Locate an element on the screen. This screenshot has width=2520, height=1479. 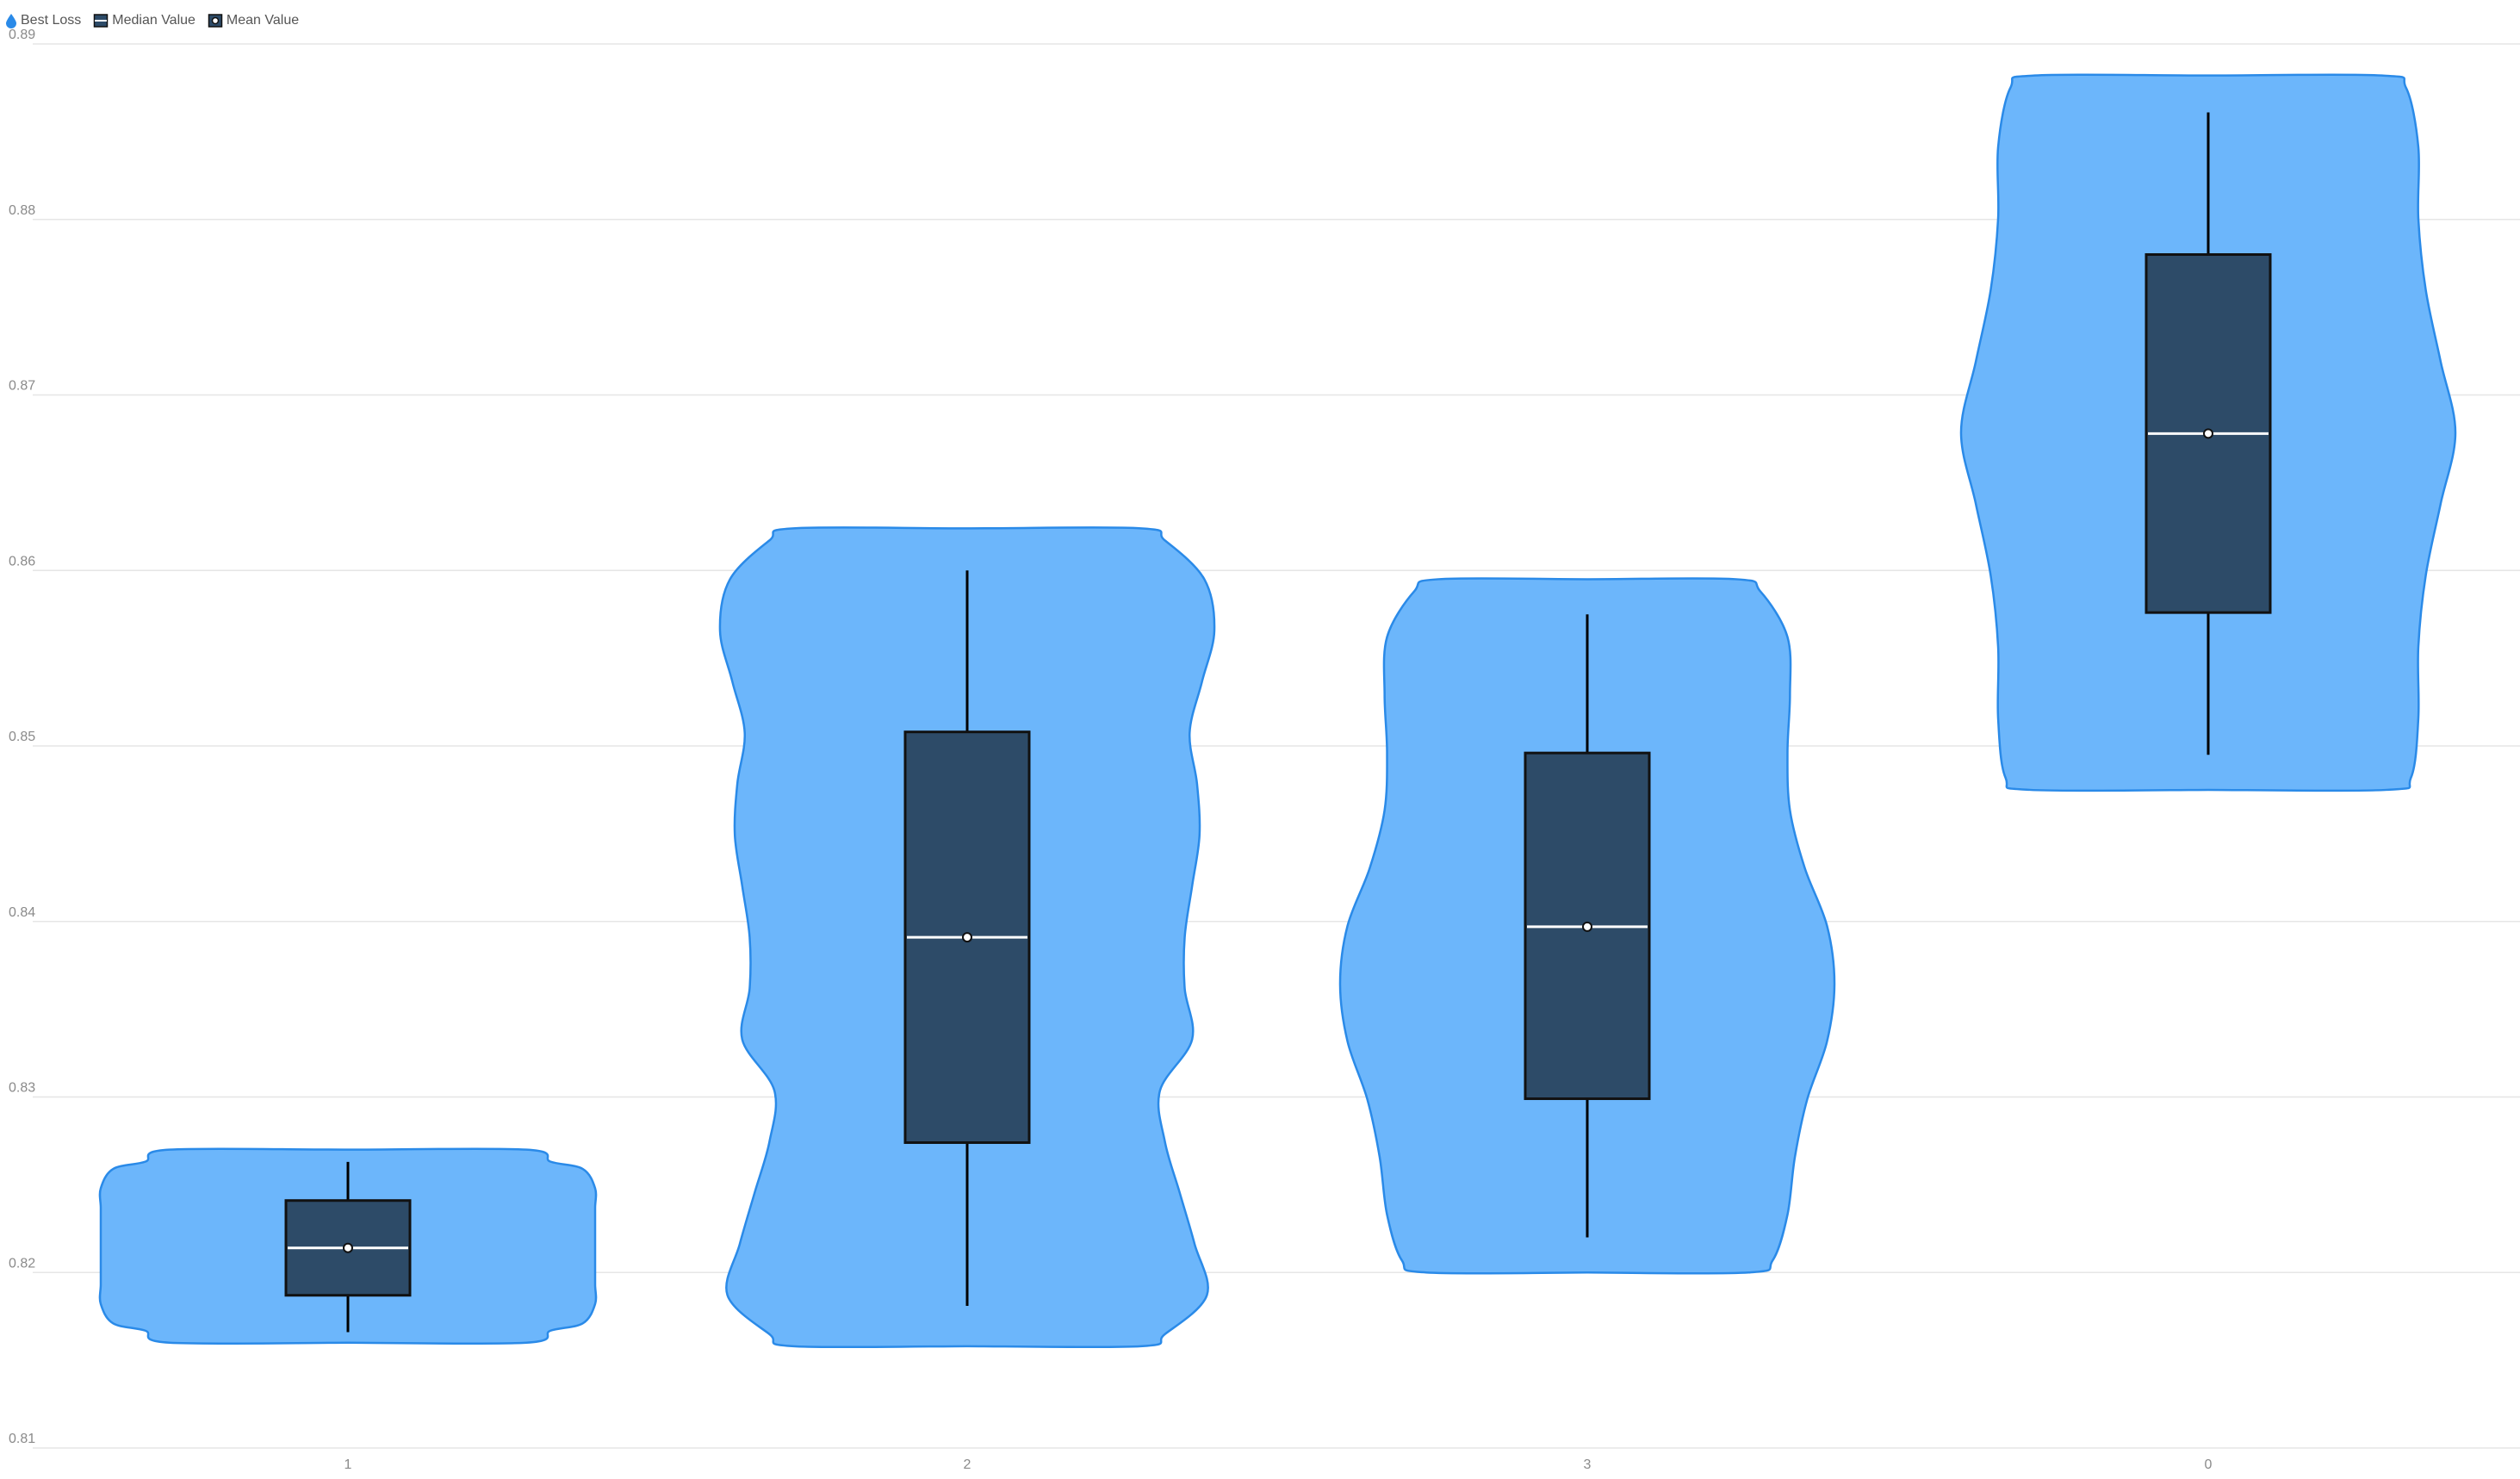
x-tick-label: 2 is located at coordinates (968, 1464).